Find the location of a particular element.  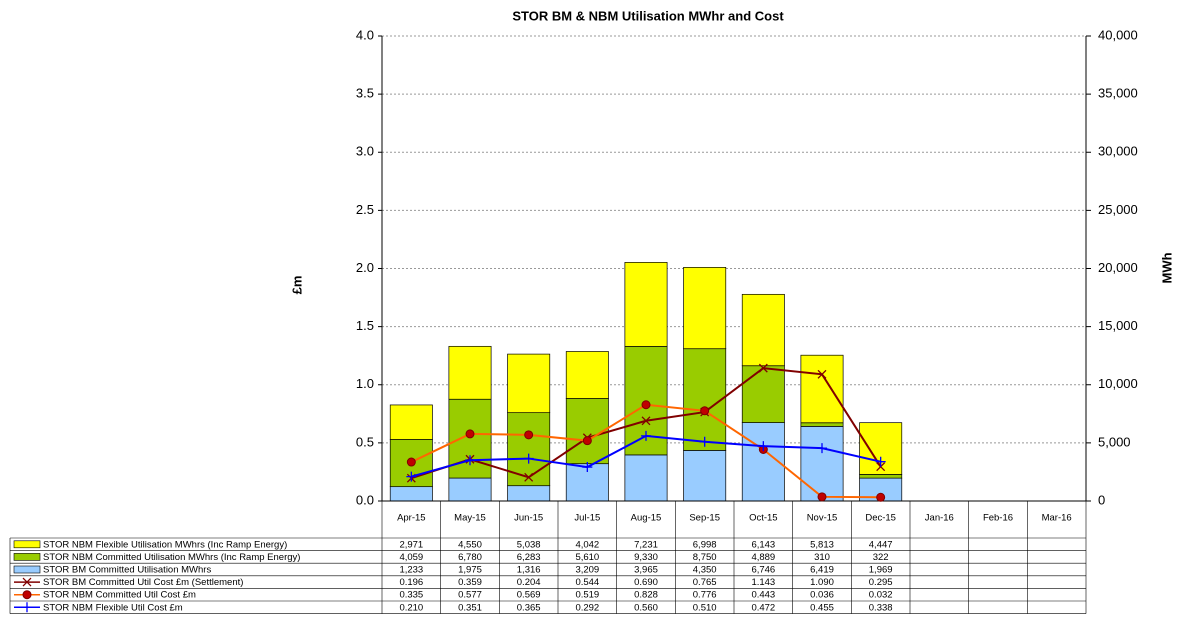

table-value: 1,233 is located at coordinates (411, 570).